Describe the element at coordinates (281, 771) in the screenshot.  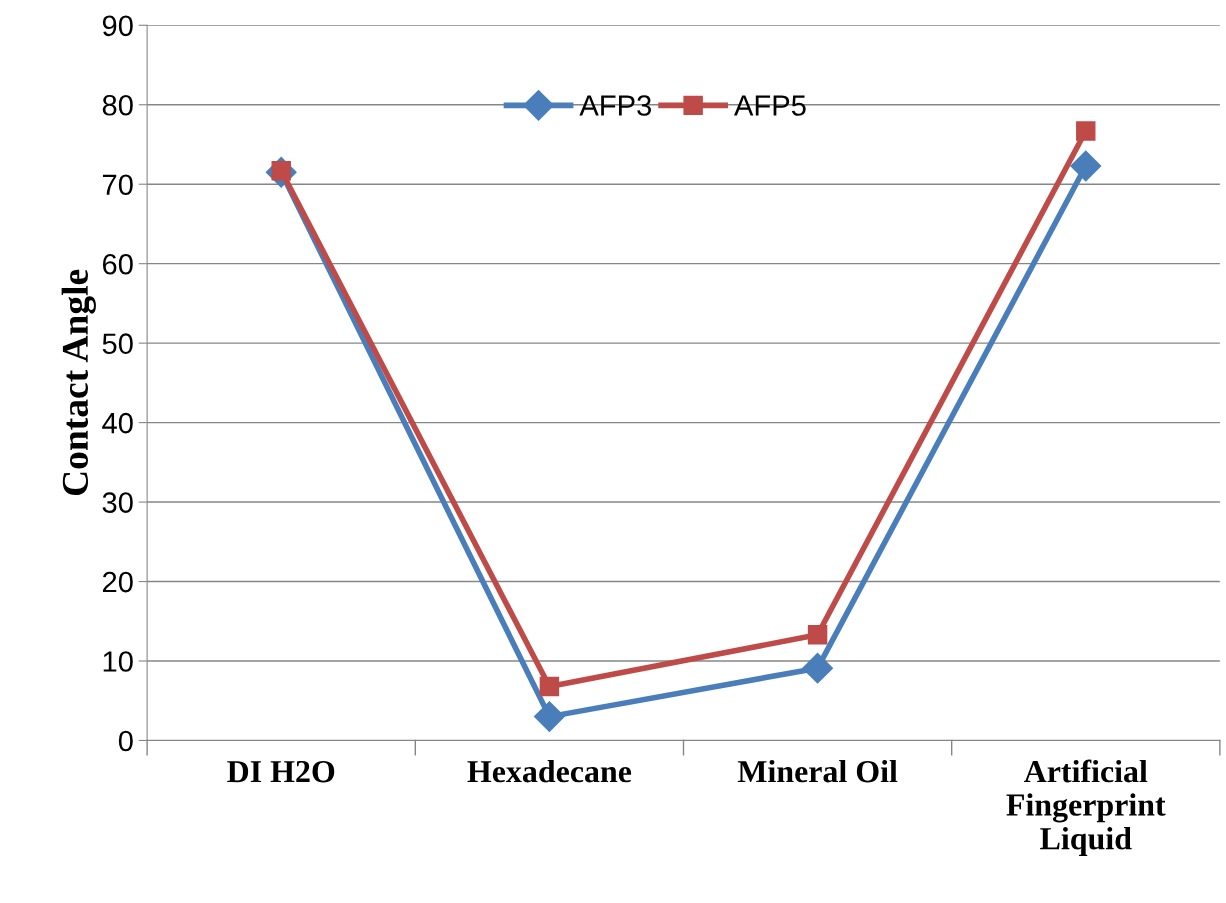
I see `x-tick-label: DI H2O` at that location.